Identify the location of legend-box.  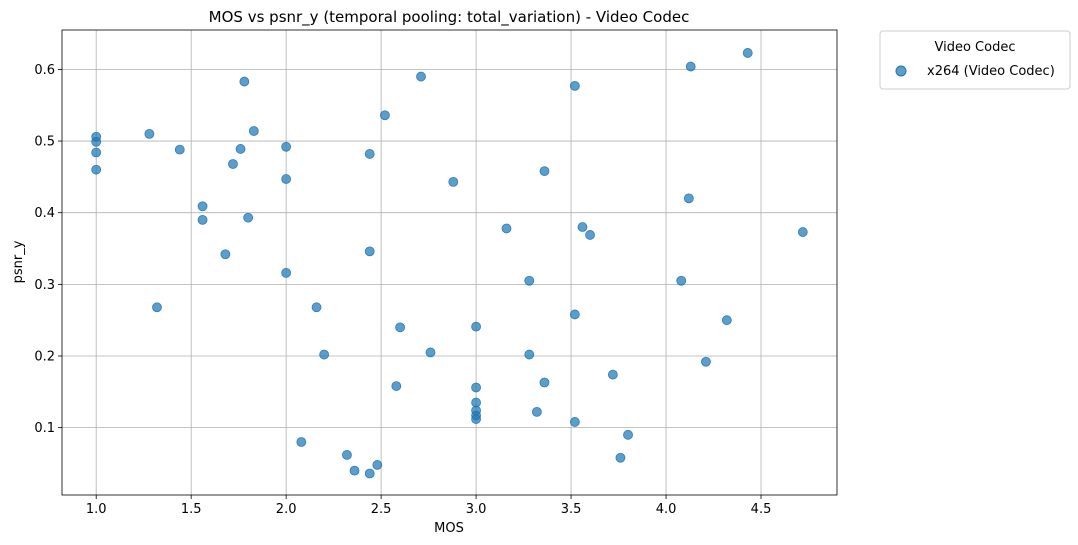
(975, 60).